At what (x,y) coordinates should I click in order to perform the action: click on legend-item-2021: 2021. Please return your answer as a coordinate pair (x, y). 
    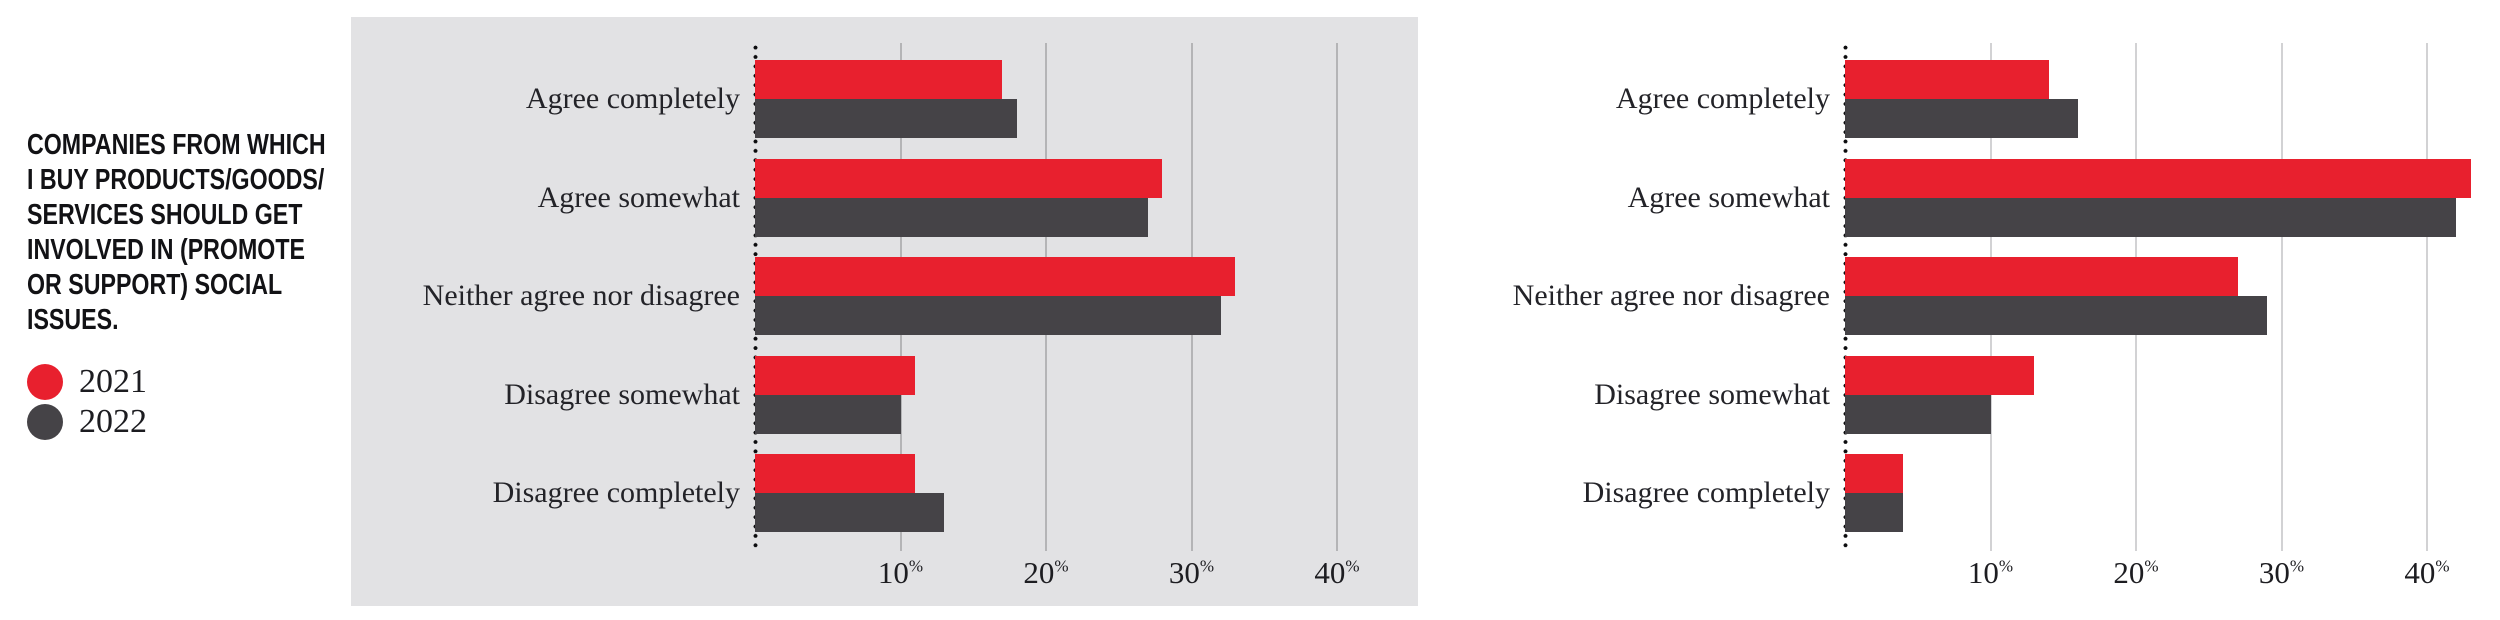
    Looking at the image, I should click on (87, 382).